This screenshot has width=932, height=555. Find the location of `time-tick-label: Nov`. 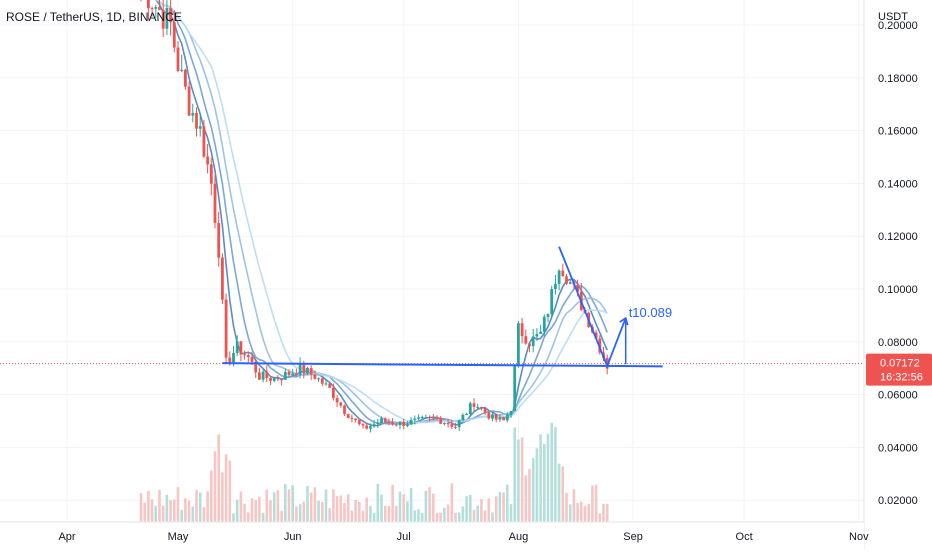

time-tick-label: Nov is located at coordinates (859, 537).